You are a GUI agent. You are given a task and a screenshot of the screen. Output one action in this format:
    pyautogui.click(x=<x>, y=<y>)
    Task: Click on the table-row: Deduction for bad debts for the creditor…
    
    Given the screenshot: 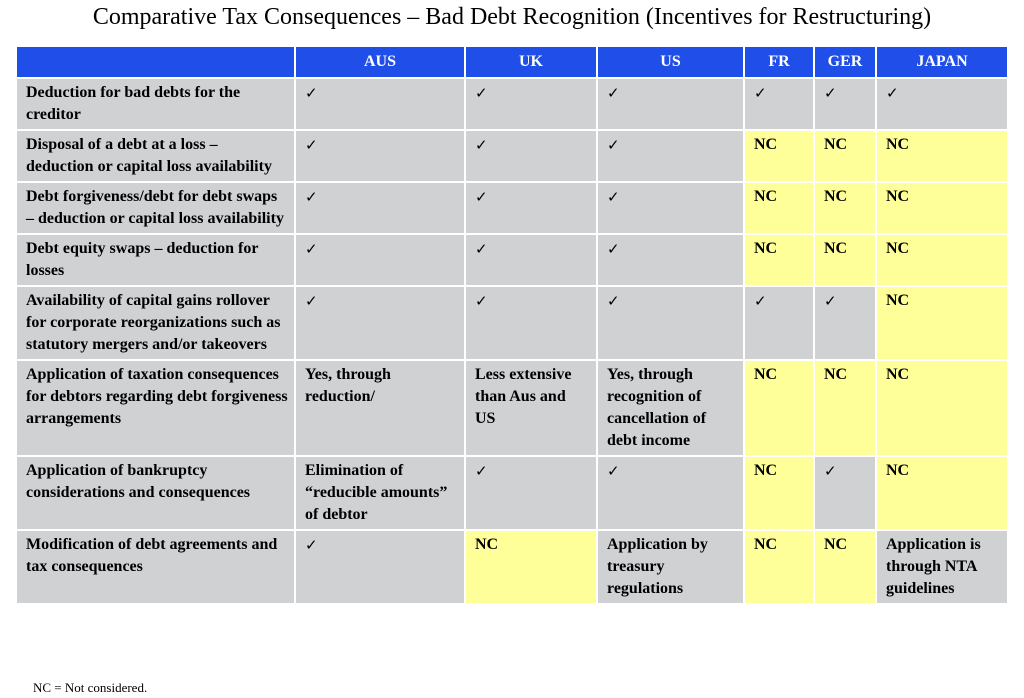 What is the action you would take?
    pyautogui.click(x=512, y=104)
    